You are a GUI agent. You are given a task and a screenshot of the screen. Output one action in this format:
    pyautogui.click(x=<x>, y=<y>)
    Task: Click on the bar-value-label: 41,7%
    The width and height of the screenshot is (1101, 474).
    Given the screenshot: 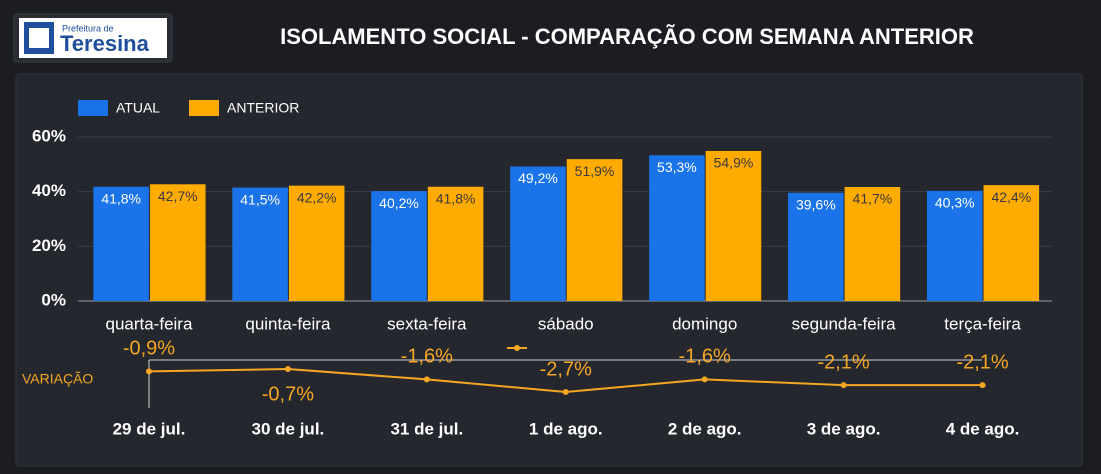 What is the action you would take?
    pyautogui.click(x=873, y=199)
    